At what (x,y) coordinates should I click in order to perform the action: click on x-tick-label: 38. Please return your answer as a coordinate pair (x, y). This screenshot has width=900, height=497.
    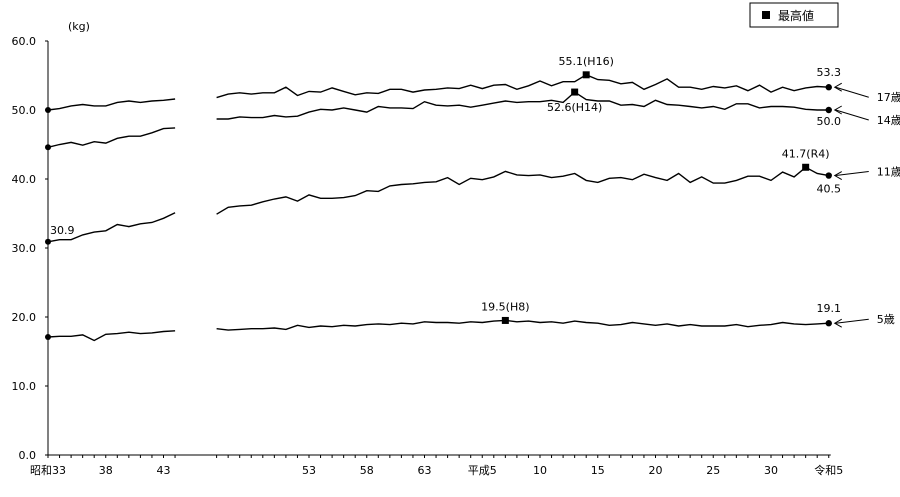
    Looking at the image, I should click on (106, 470).